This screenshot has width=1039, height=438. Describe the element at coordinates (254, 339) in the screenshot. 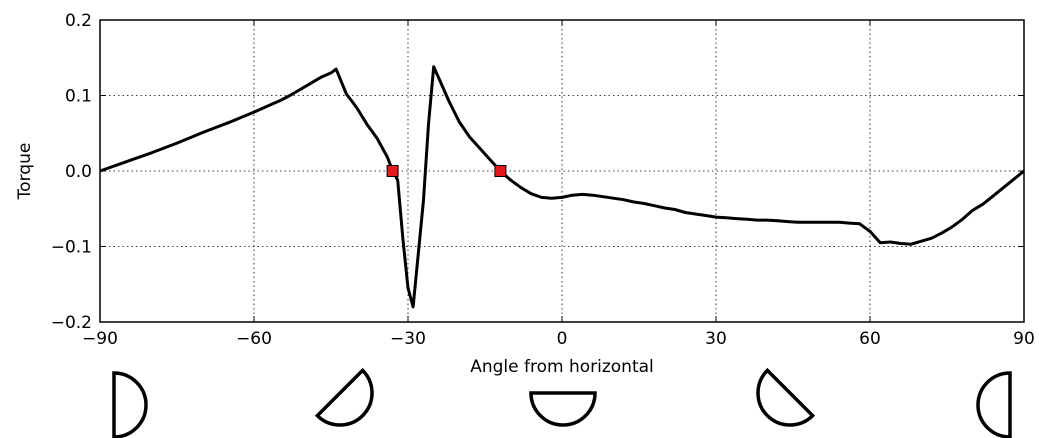

I see `x-tick-label: −60` at that location.